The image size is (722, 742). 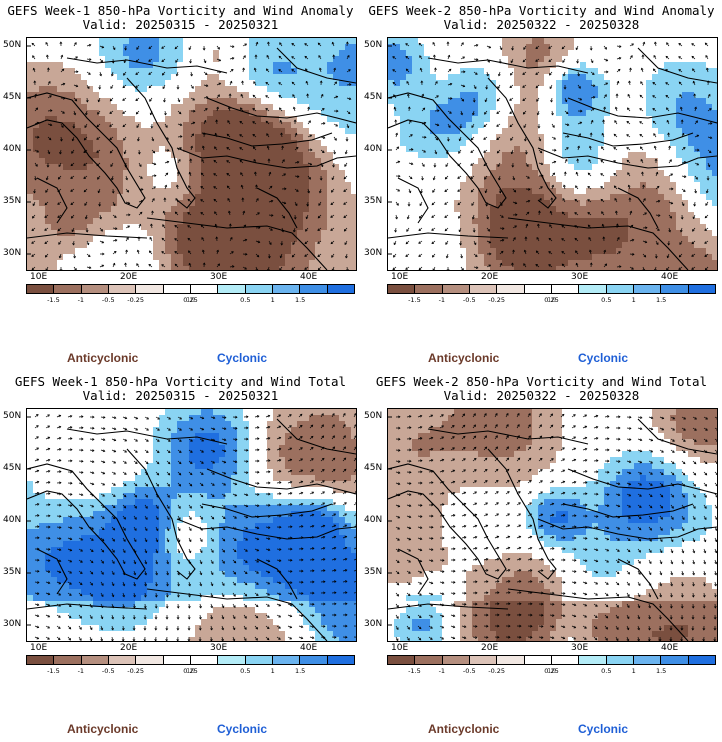 I want to click on colorbar-label: 0.25, so click(x=190, y=671).